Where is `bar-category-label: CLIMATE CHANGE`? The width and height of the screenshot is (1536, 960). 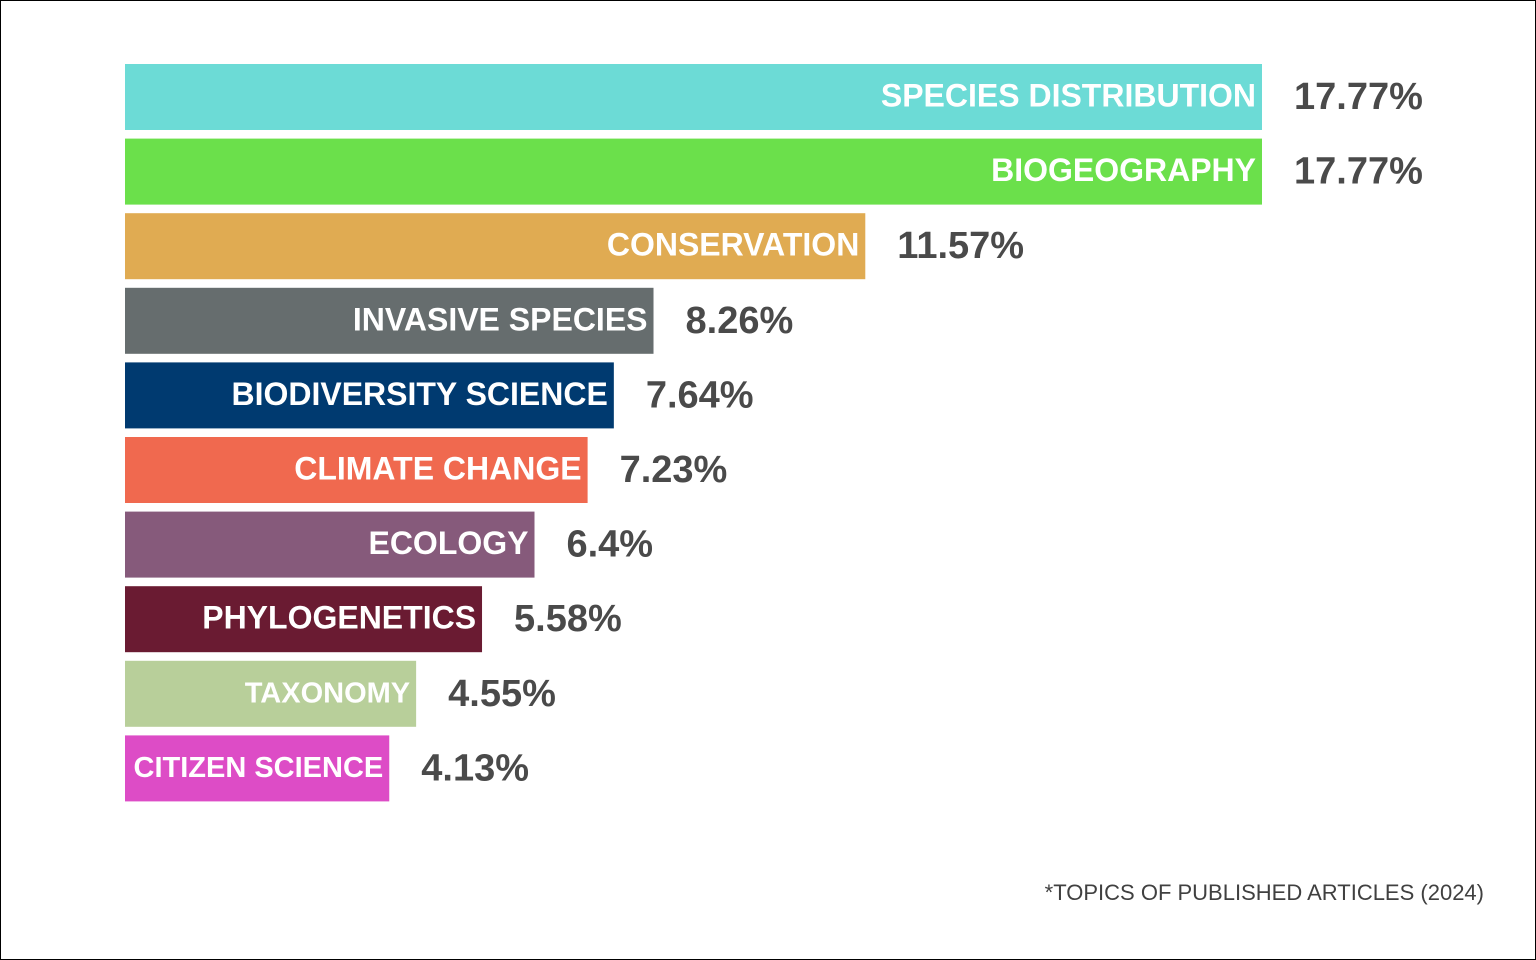
bar-category-label: CLIMATE CHANGE is located at coordinates (437, 468).